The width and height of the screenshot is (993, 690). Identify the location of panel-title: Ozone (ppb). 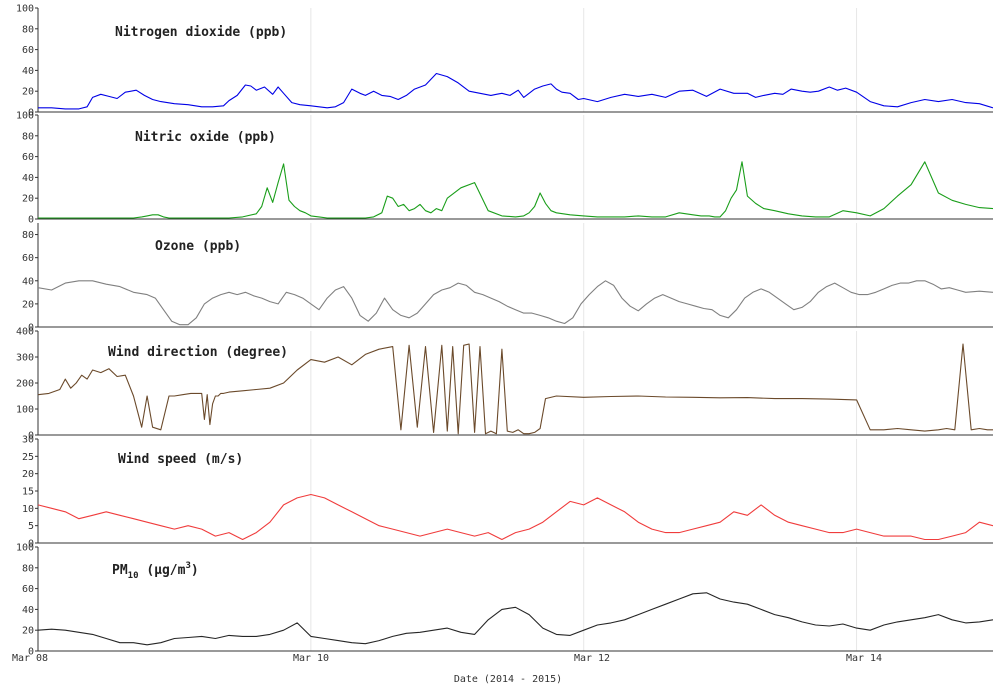
(198, 246).